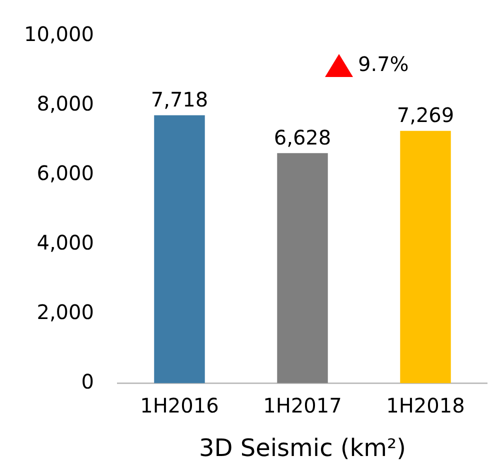 This screenshot has width=495, height=474. Describe the element at coordinates (65, 312) in the screenshot. I see `y-tick-label: 2,000` at that location.